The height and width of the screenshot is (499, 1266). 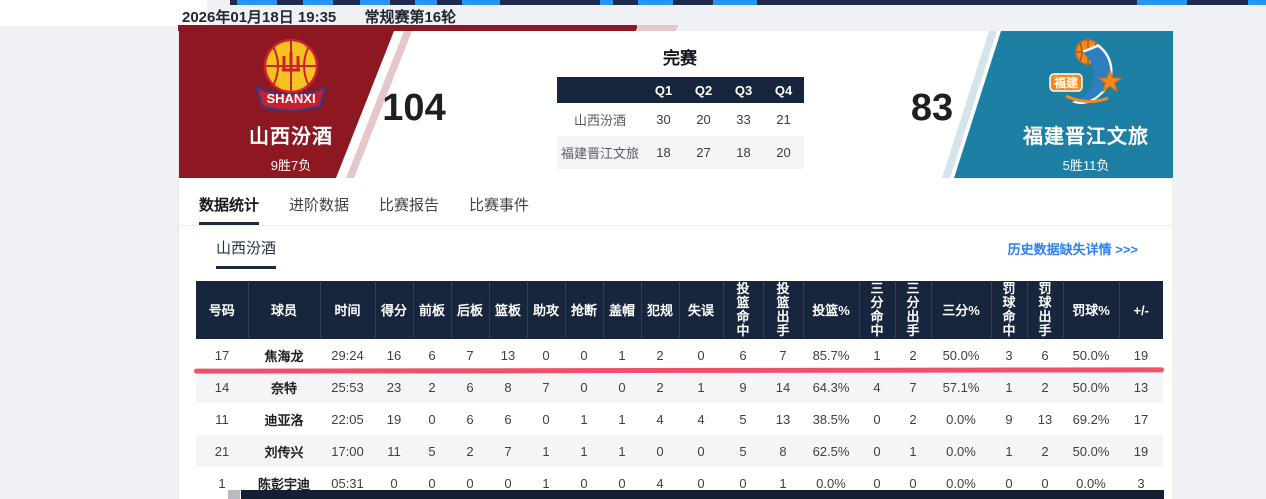 I want to click on stats-col-header: 盖帽, so click(x=622, y=310).